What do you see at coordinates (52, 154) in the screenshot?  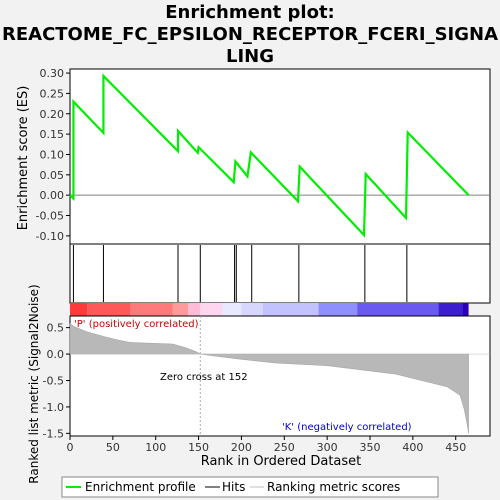 I see `es-y-tick-label: 0.10` at bounding box center [52, 154].